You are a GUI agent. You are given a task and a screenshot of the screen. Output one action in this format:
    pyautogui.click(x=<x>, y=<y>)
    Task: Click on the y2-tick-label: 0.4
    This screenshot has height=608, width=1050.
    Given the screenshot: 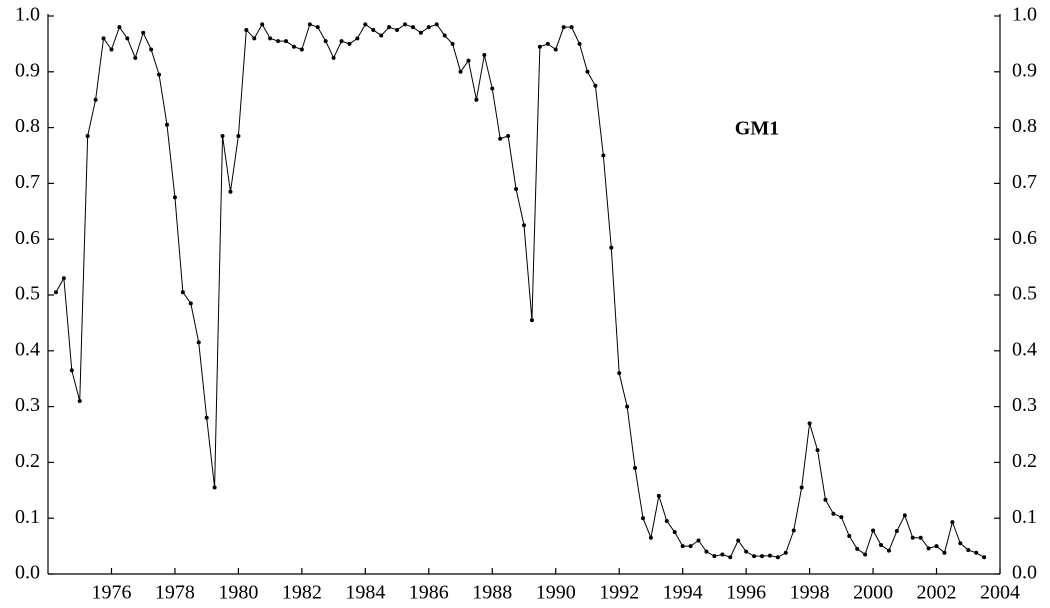 What is the action you would take?
    pyautogui.click(x=1024, y=349)
    